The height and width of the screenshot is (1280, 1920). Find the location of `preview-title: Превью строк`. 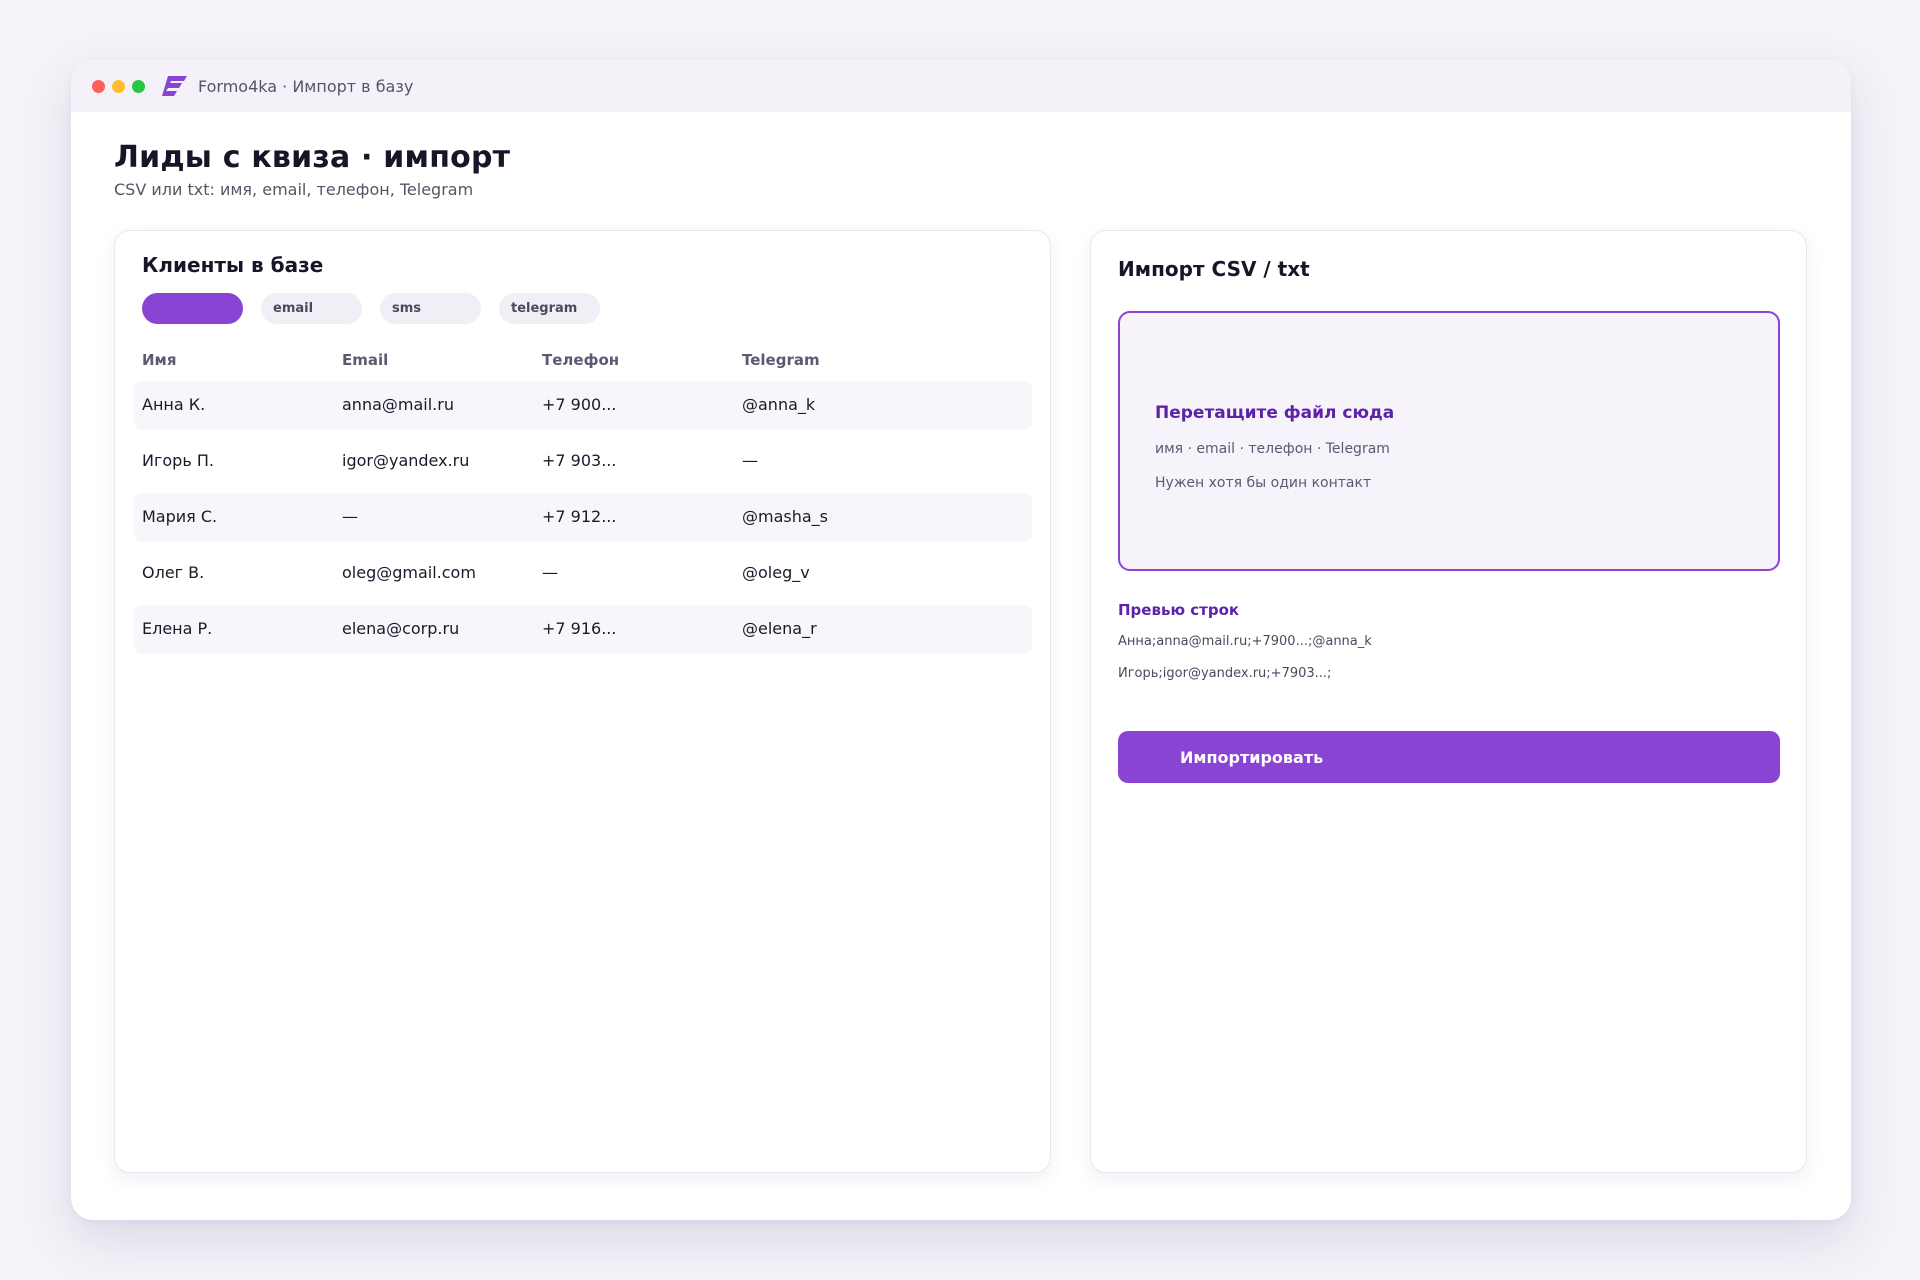

preview-title: Превью строк is located at coordinates (1179, 610).